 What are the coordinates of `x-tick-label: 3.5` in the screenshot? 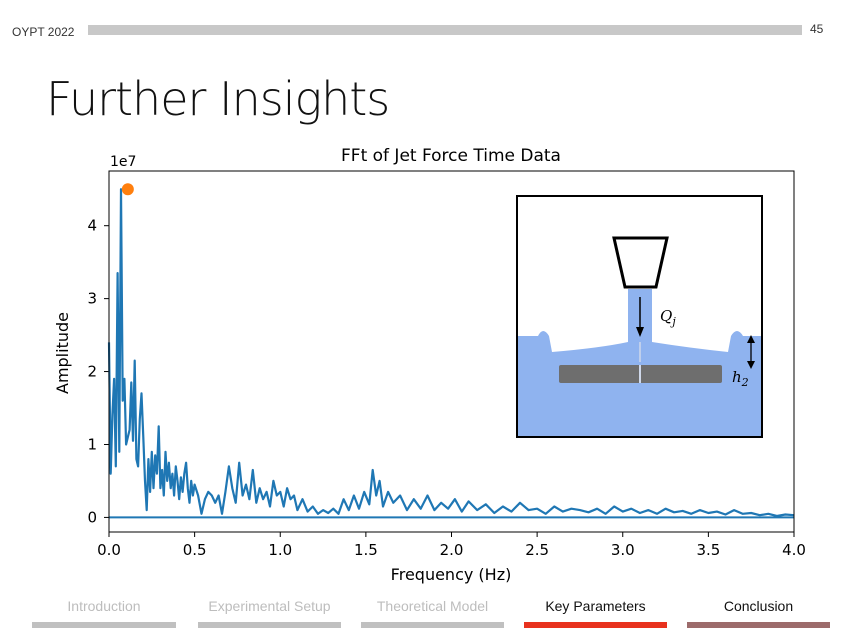 It's located at (708, 550).